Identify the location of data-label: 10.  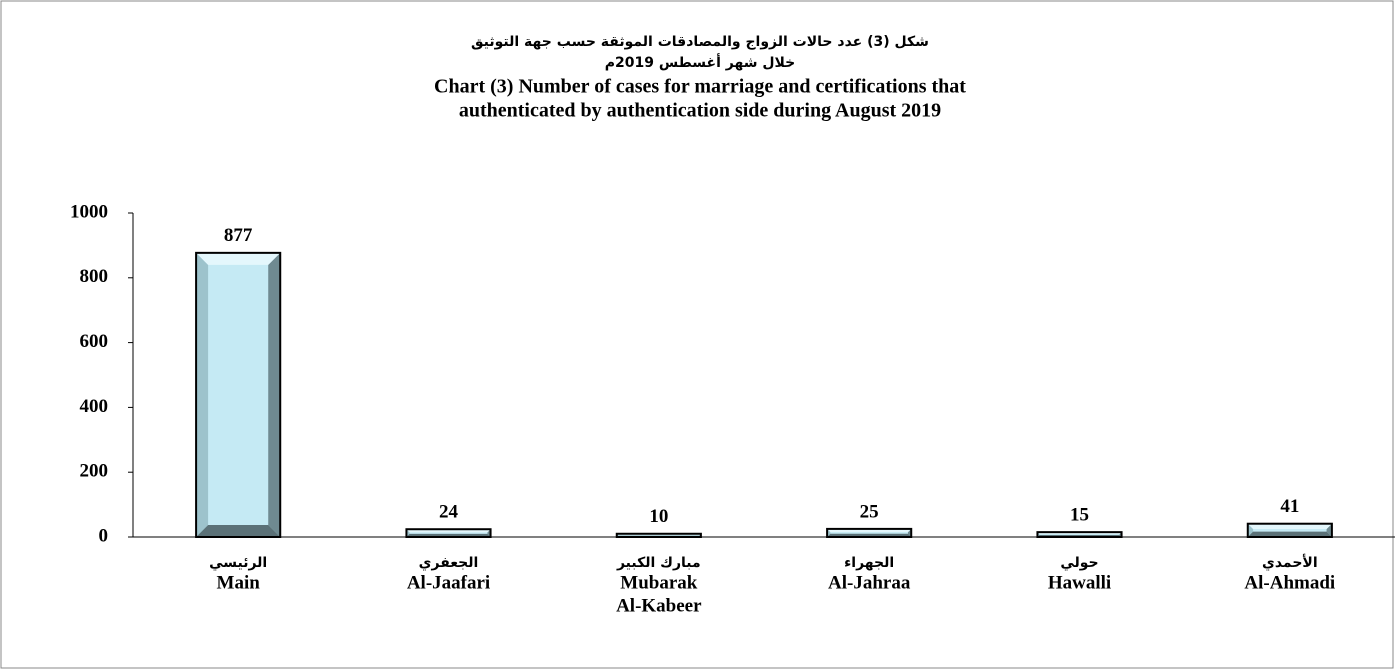
(658, 516).